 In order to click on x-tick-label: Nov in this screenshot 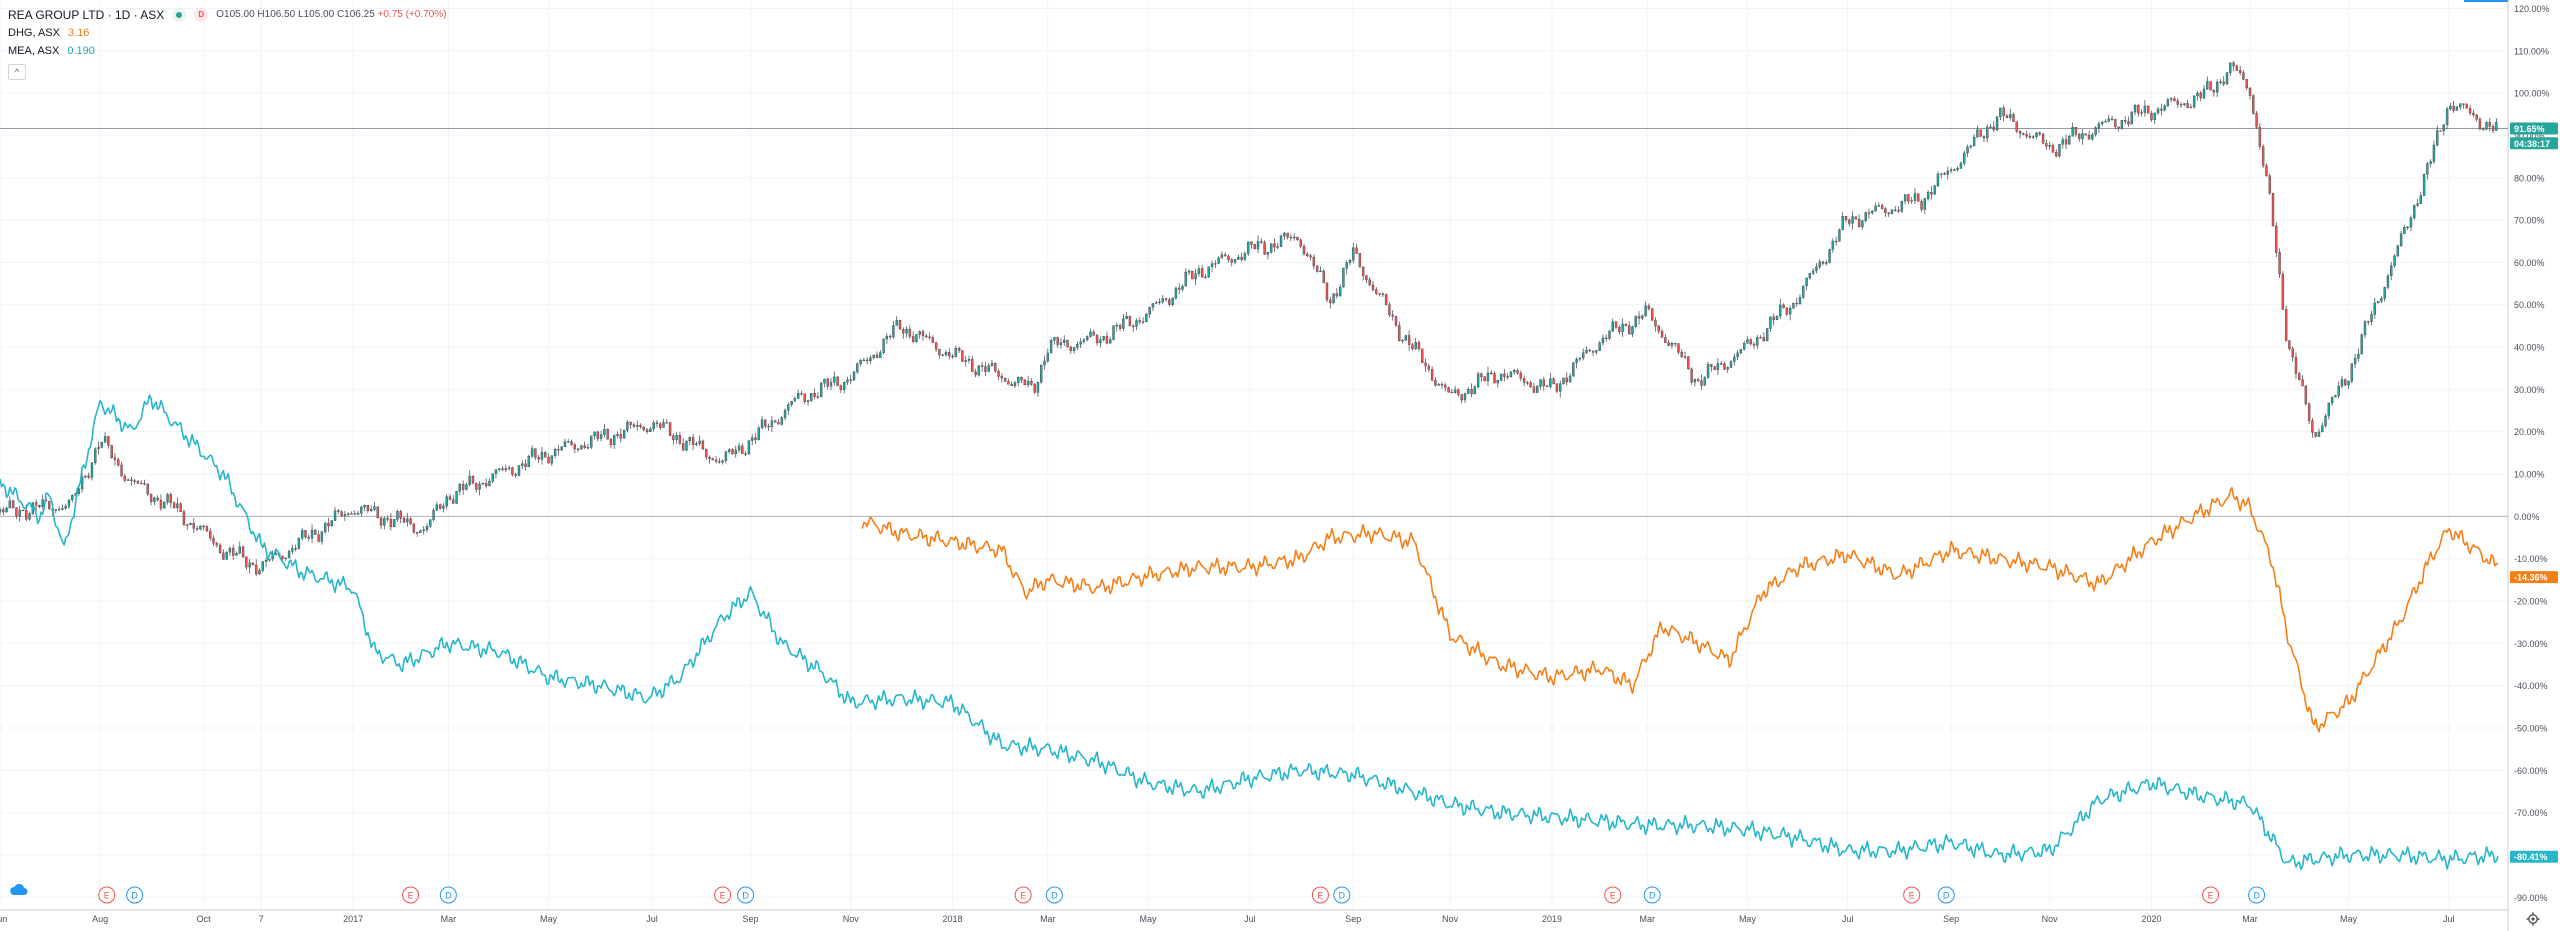, I will do `click(2050, 919)`.